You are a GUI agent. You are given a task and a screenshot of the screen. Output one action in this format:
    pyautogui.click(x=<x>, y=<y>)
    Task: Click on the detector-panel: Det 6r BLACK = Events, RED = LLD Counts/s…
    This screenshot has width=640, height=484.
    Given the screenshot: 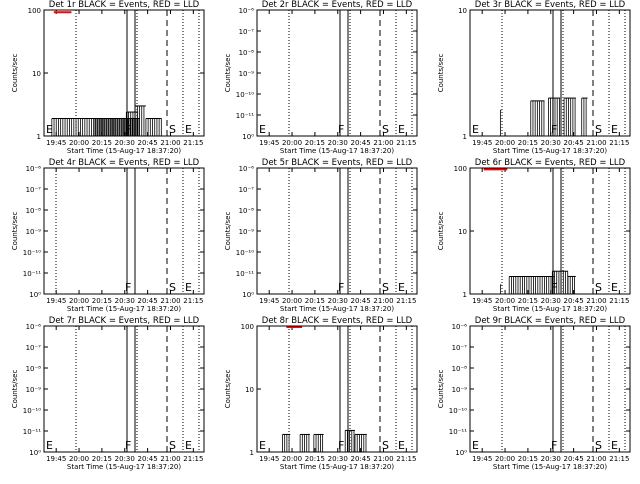 What is the action you would take?
    pyautogui.click(x=534, y=235)
    